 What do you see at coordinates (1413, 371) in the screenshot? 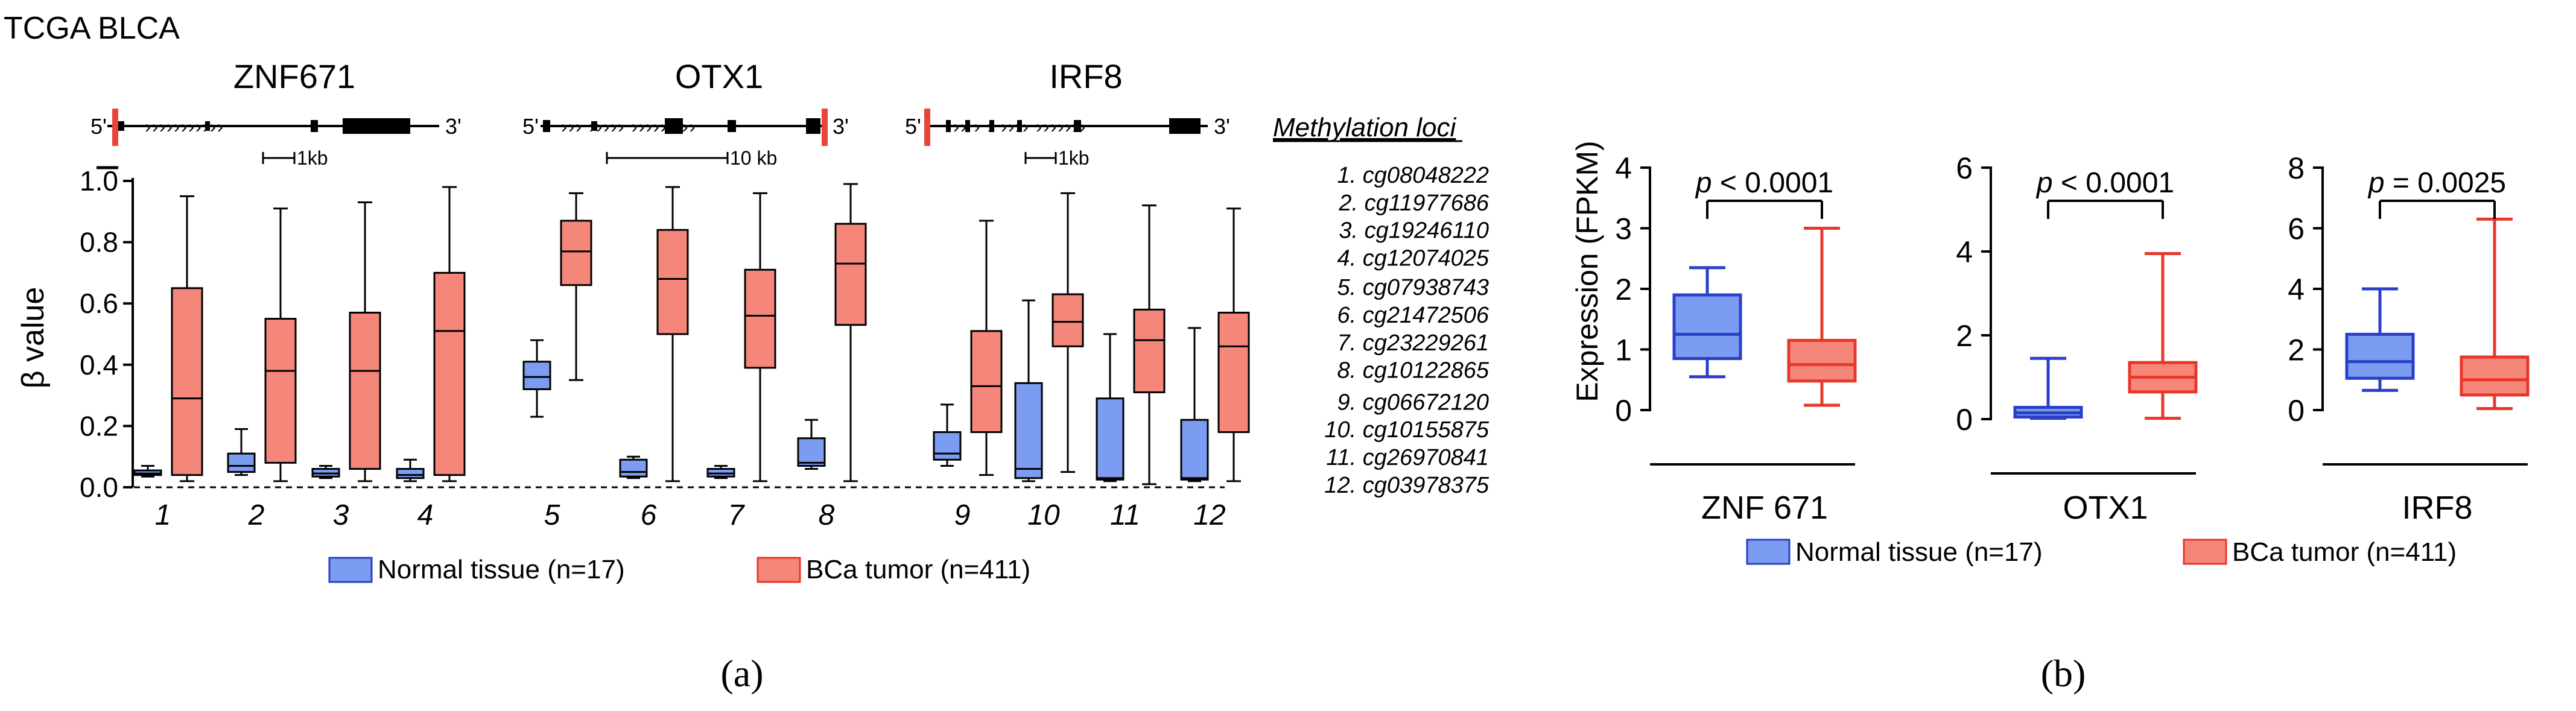
I see `methylation-locus-item: 8. cg10122865` at bounding box center [1413, 371].